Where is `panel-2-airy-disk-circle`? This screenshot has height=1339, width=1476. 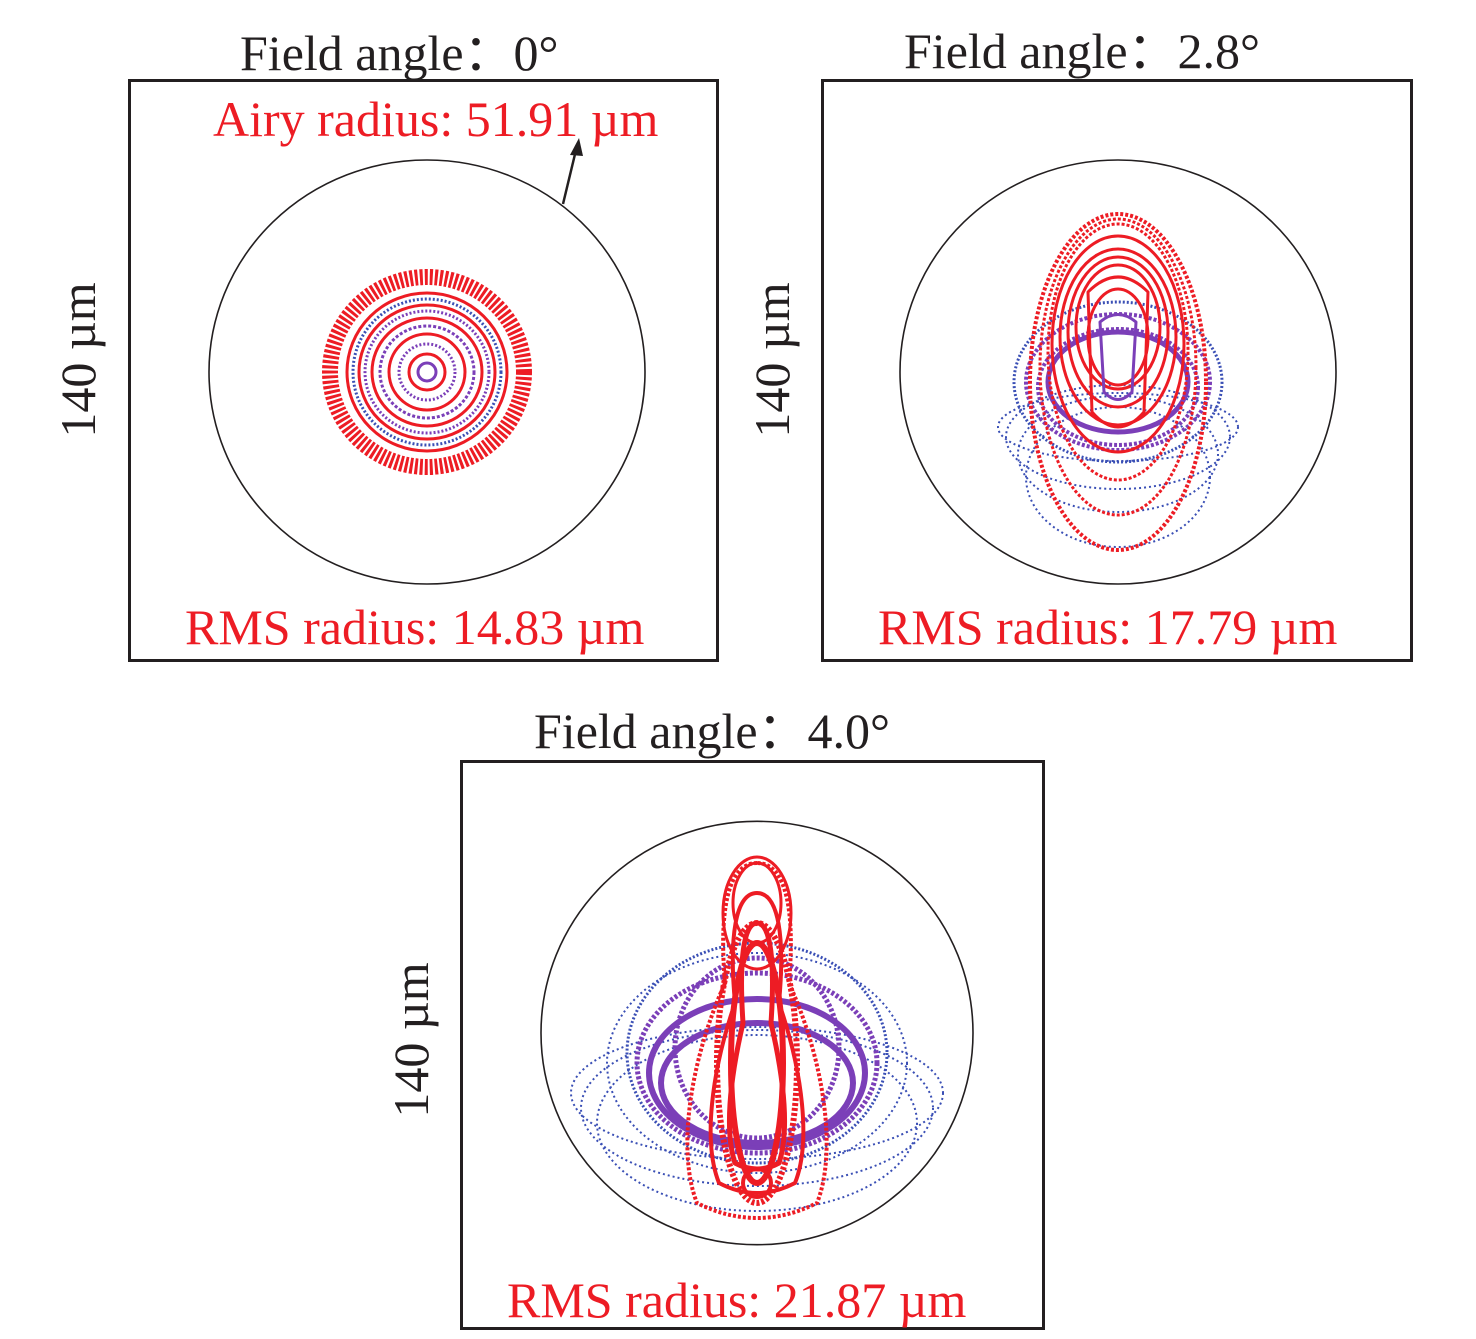 panel-2-airy-disk-circle is located at coordinates (1118, 372).